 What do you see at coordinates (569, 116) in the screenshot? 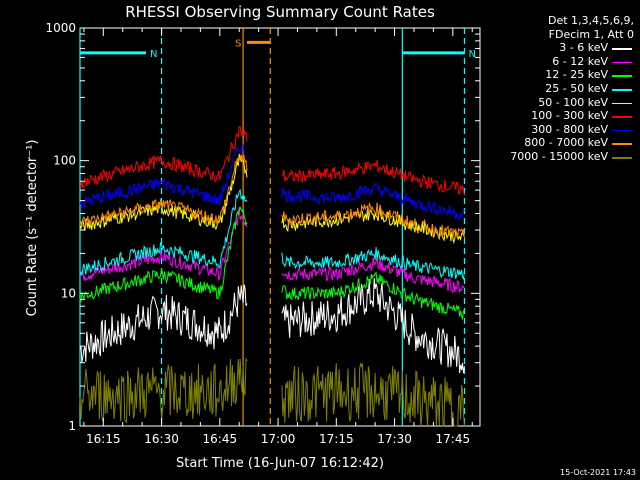
I see `legend-entry-label: 100 - 300 keV` at bounding box center [569, 116].